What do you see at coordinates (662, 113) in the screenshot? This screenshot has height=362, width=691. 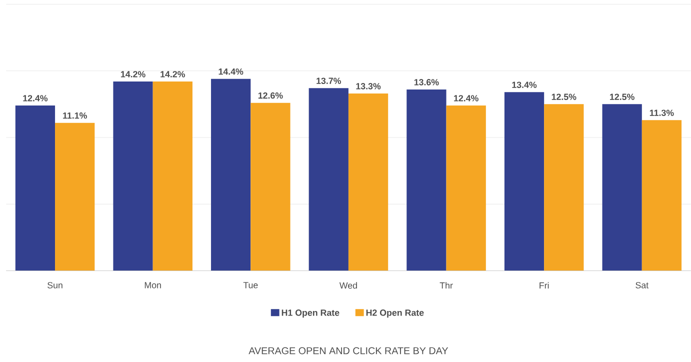 I see `data-label: 11.3%` at bounding box center [662, 113].